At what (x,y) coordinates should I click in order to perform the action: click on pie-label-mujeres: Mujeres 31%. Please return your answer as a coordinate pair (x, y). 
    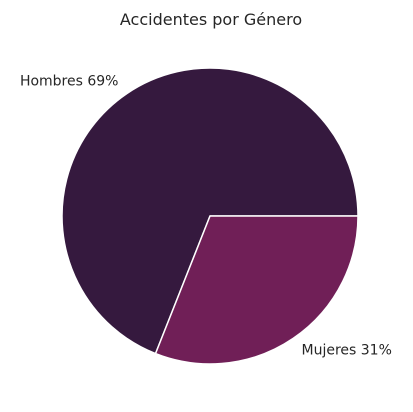
    Looking at the image, I should click on (347, 351).